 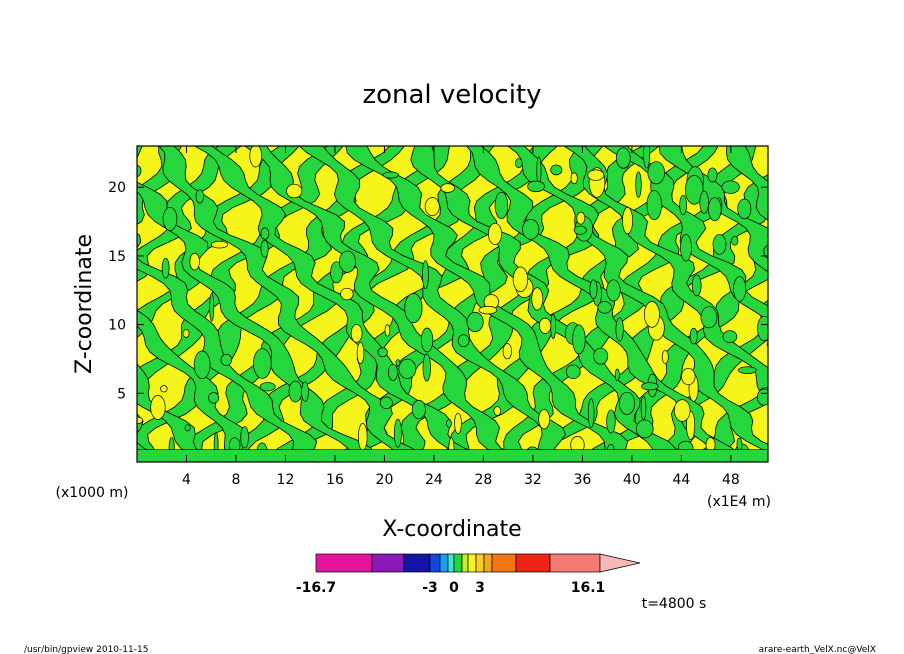 What do you see at coordinates (817, 649) in the screenshot?
I see `footer-right: arare-earth_VelX.nc@VelX` at bounding box center [817, 649].